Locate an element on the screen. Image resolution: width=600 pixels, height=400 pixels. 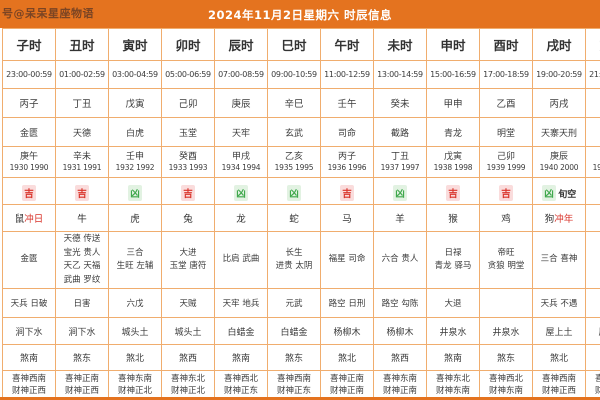
row-star: 金匮天德白虎玉堂天牢玄武司命截路青龙明堂天寨天刑朱雀 is located at coordinates (301, 132).